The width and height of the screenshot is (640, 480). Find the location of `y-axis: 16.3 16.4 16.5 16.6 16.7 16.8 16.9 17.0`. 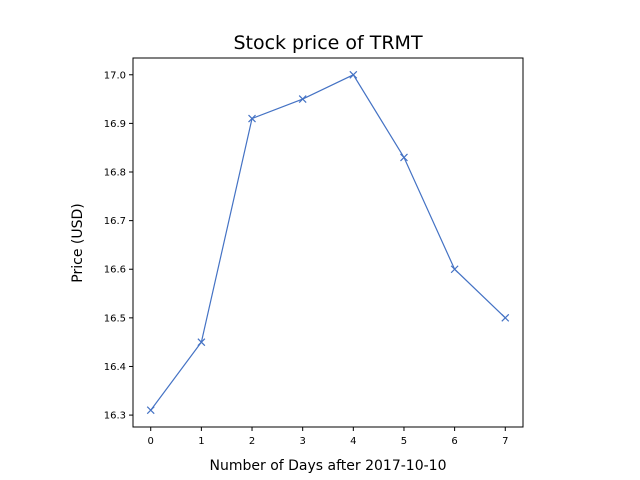

y-axis: 16.3 16.4 16.5 16.6 16.7 16.8 16.9 17.0 is located at coordinates (118, 246).